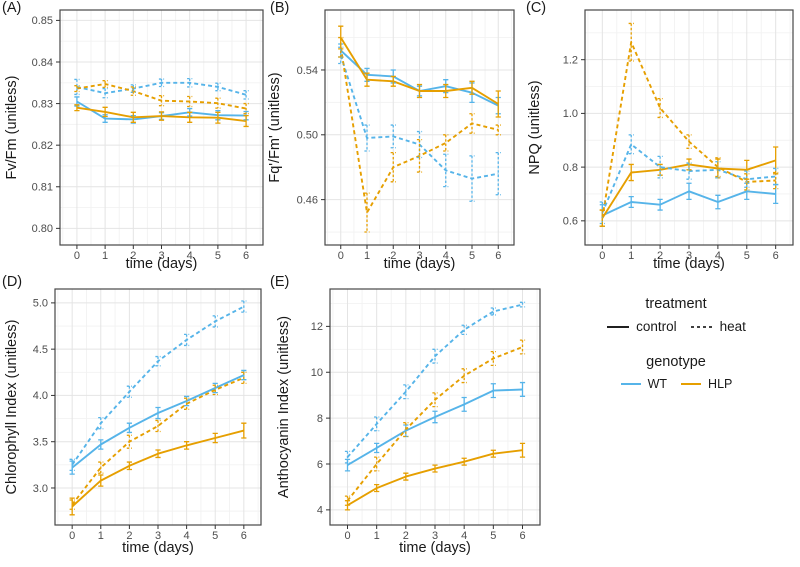 This screenshot has height=567, width=800. What do you see at coordinates (12, 128) in the screenshot?
I see `y-axis-label: Fv/Fm (unitless)` at bounding box center [12, 128].